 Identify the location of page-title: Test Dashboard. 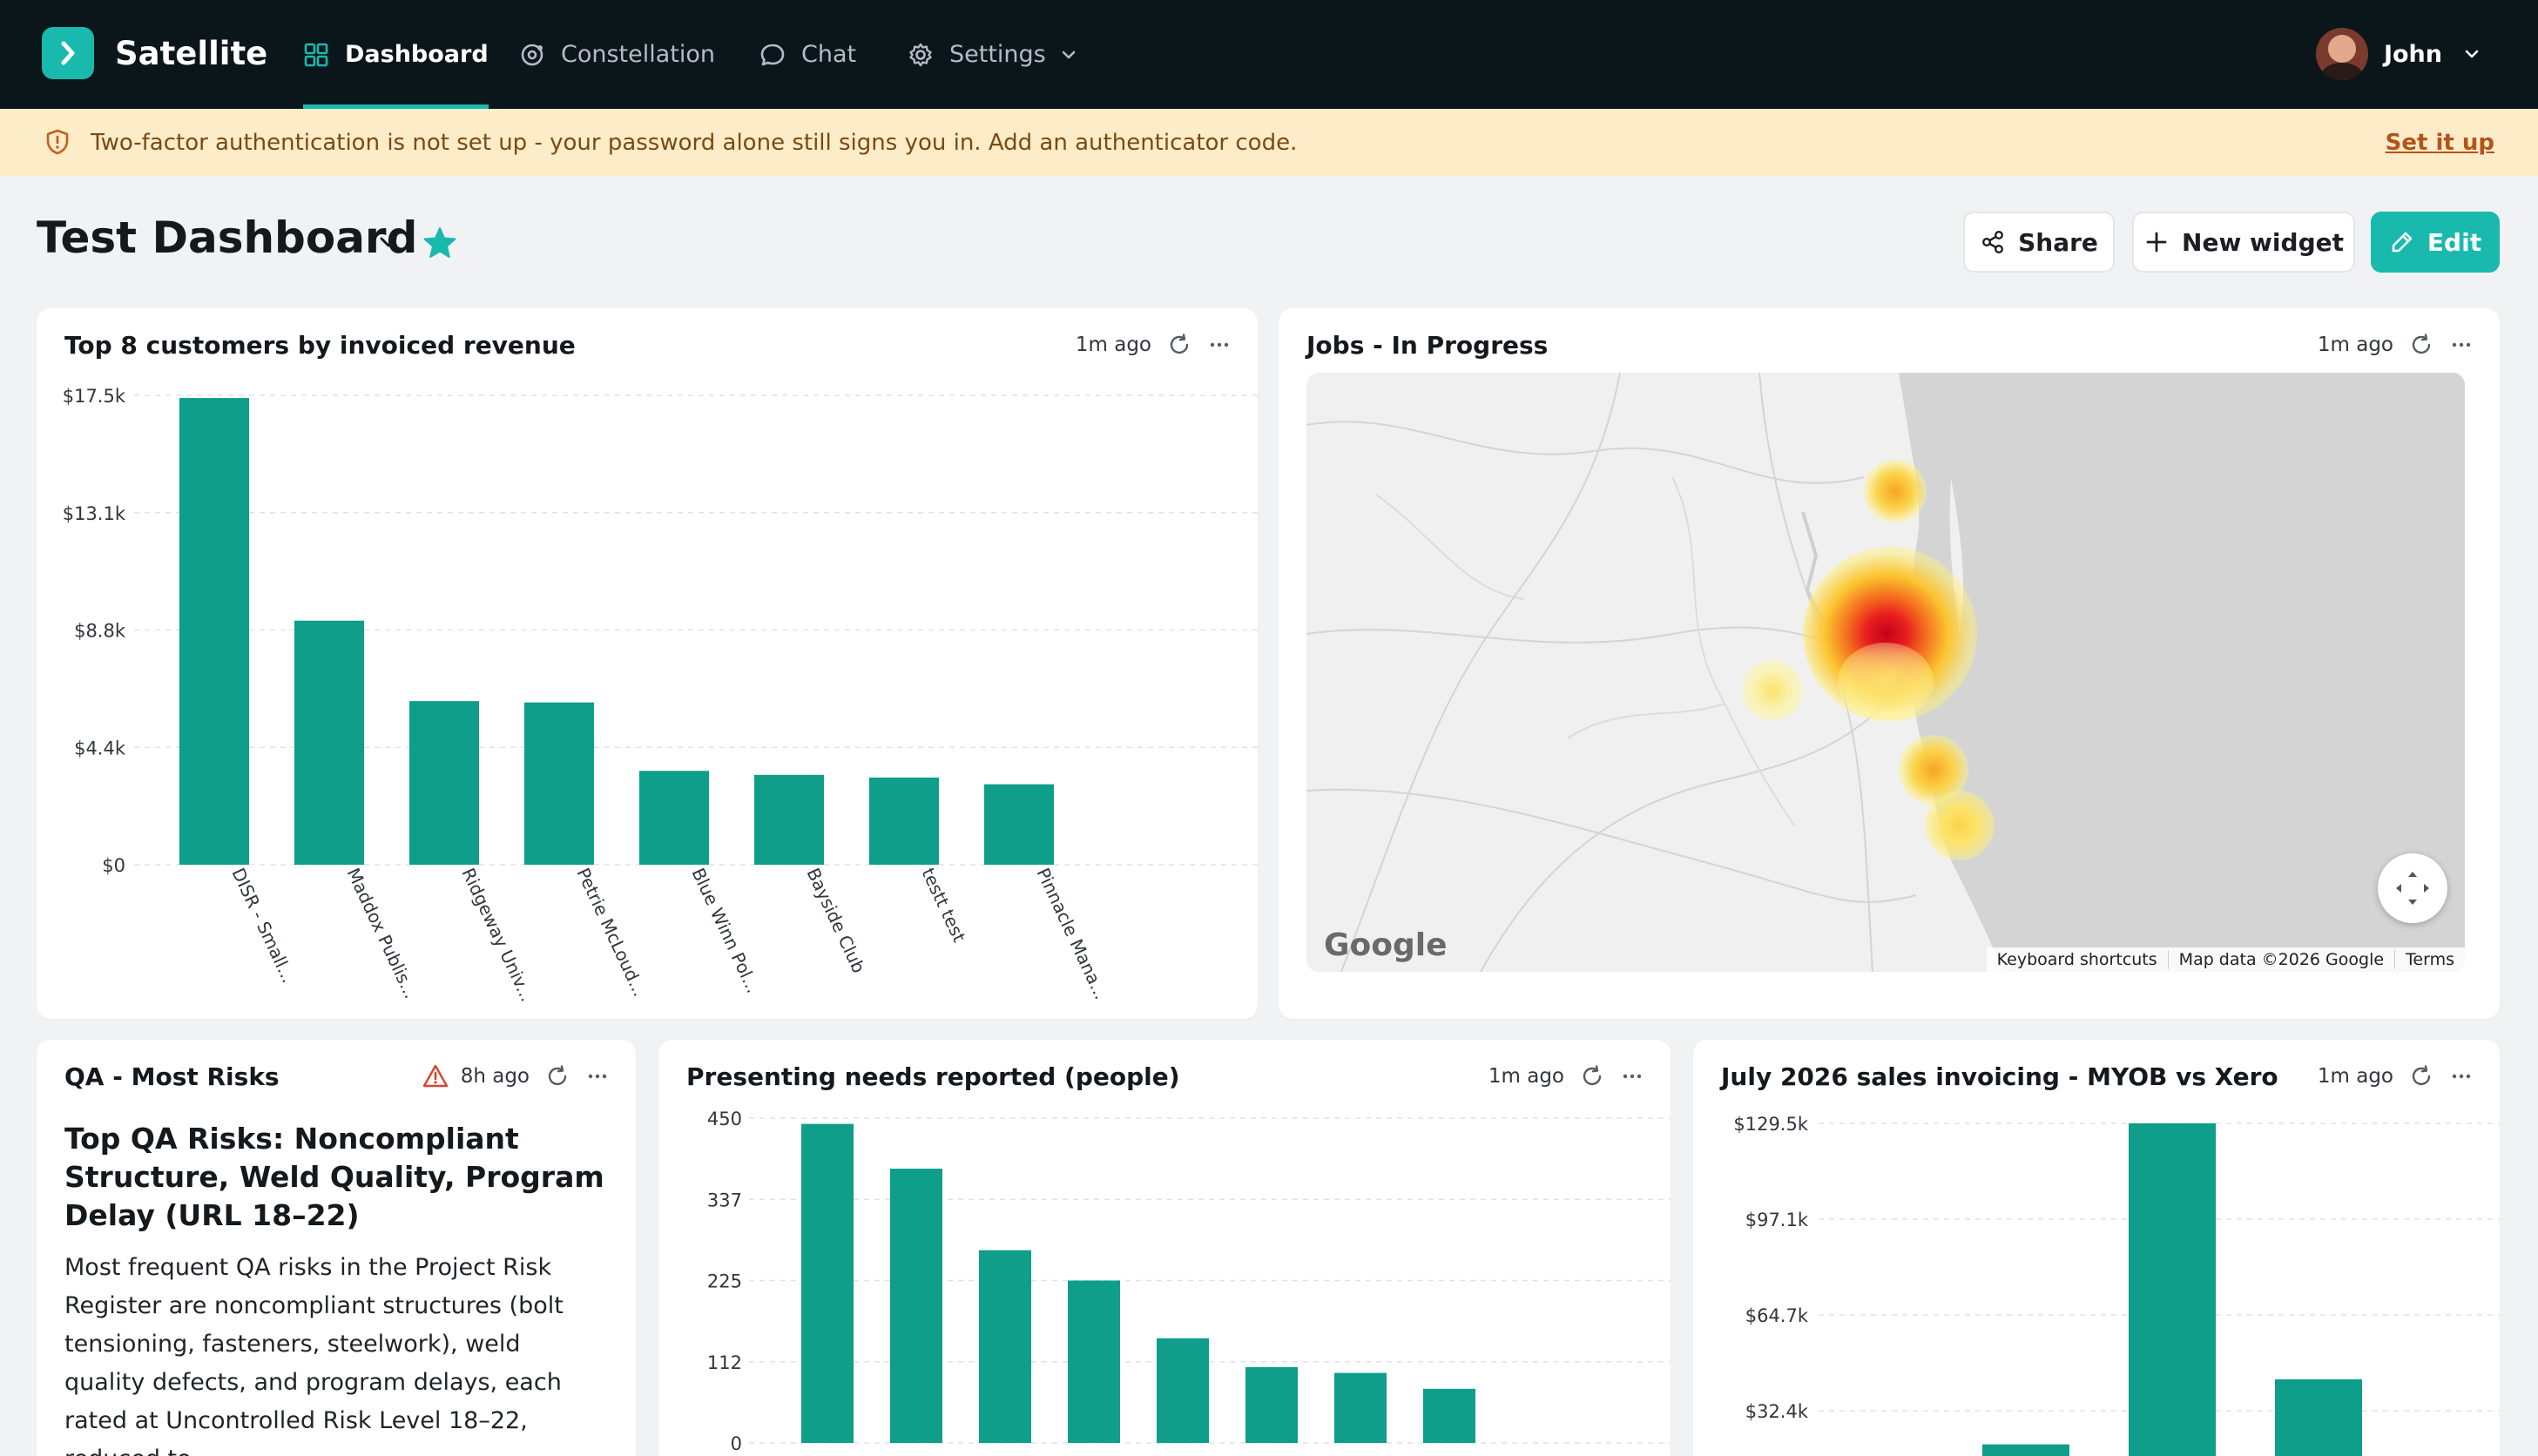
(227, 237).